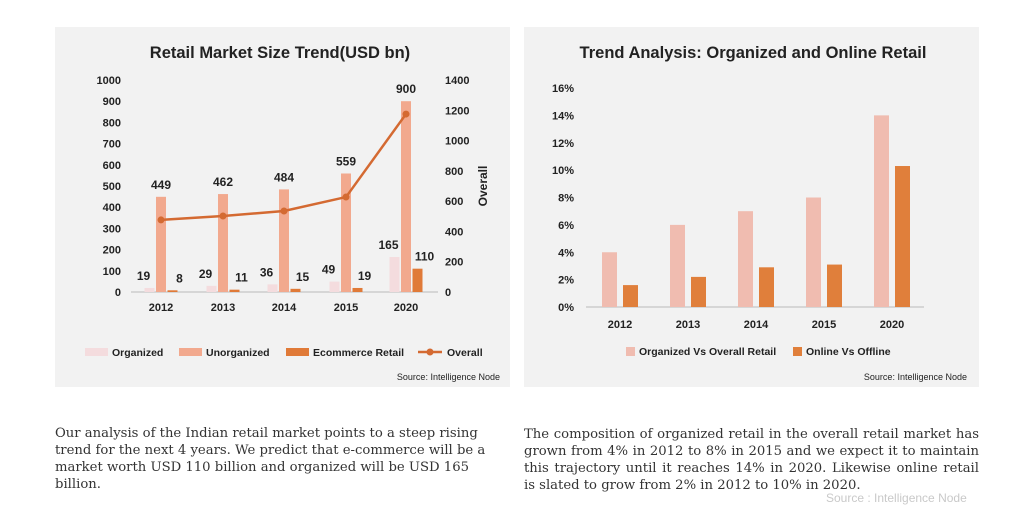 This screenshot has height=505, width=1024. I want to click on y-tick-label: 700, so click(112, 145).